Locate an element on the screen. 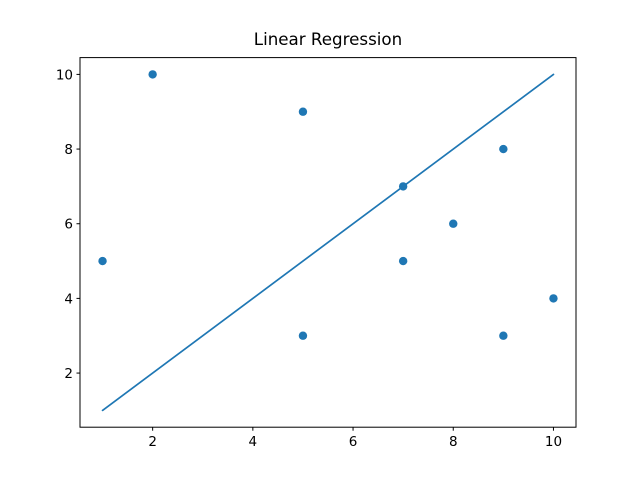  x-tick-label: 2 is located at coordinates (152, 442).